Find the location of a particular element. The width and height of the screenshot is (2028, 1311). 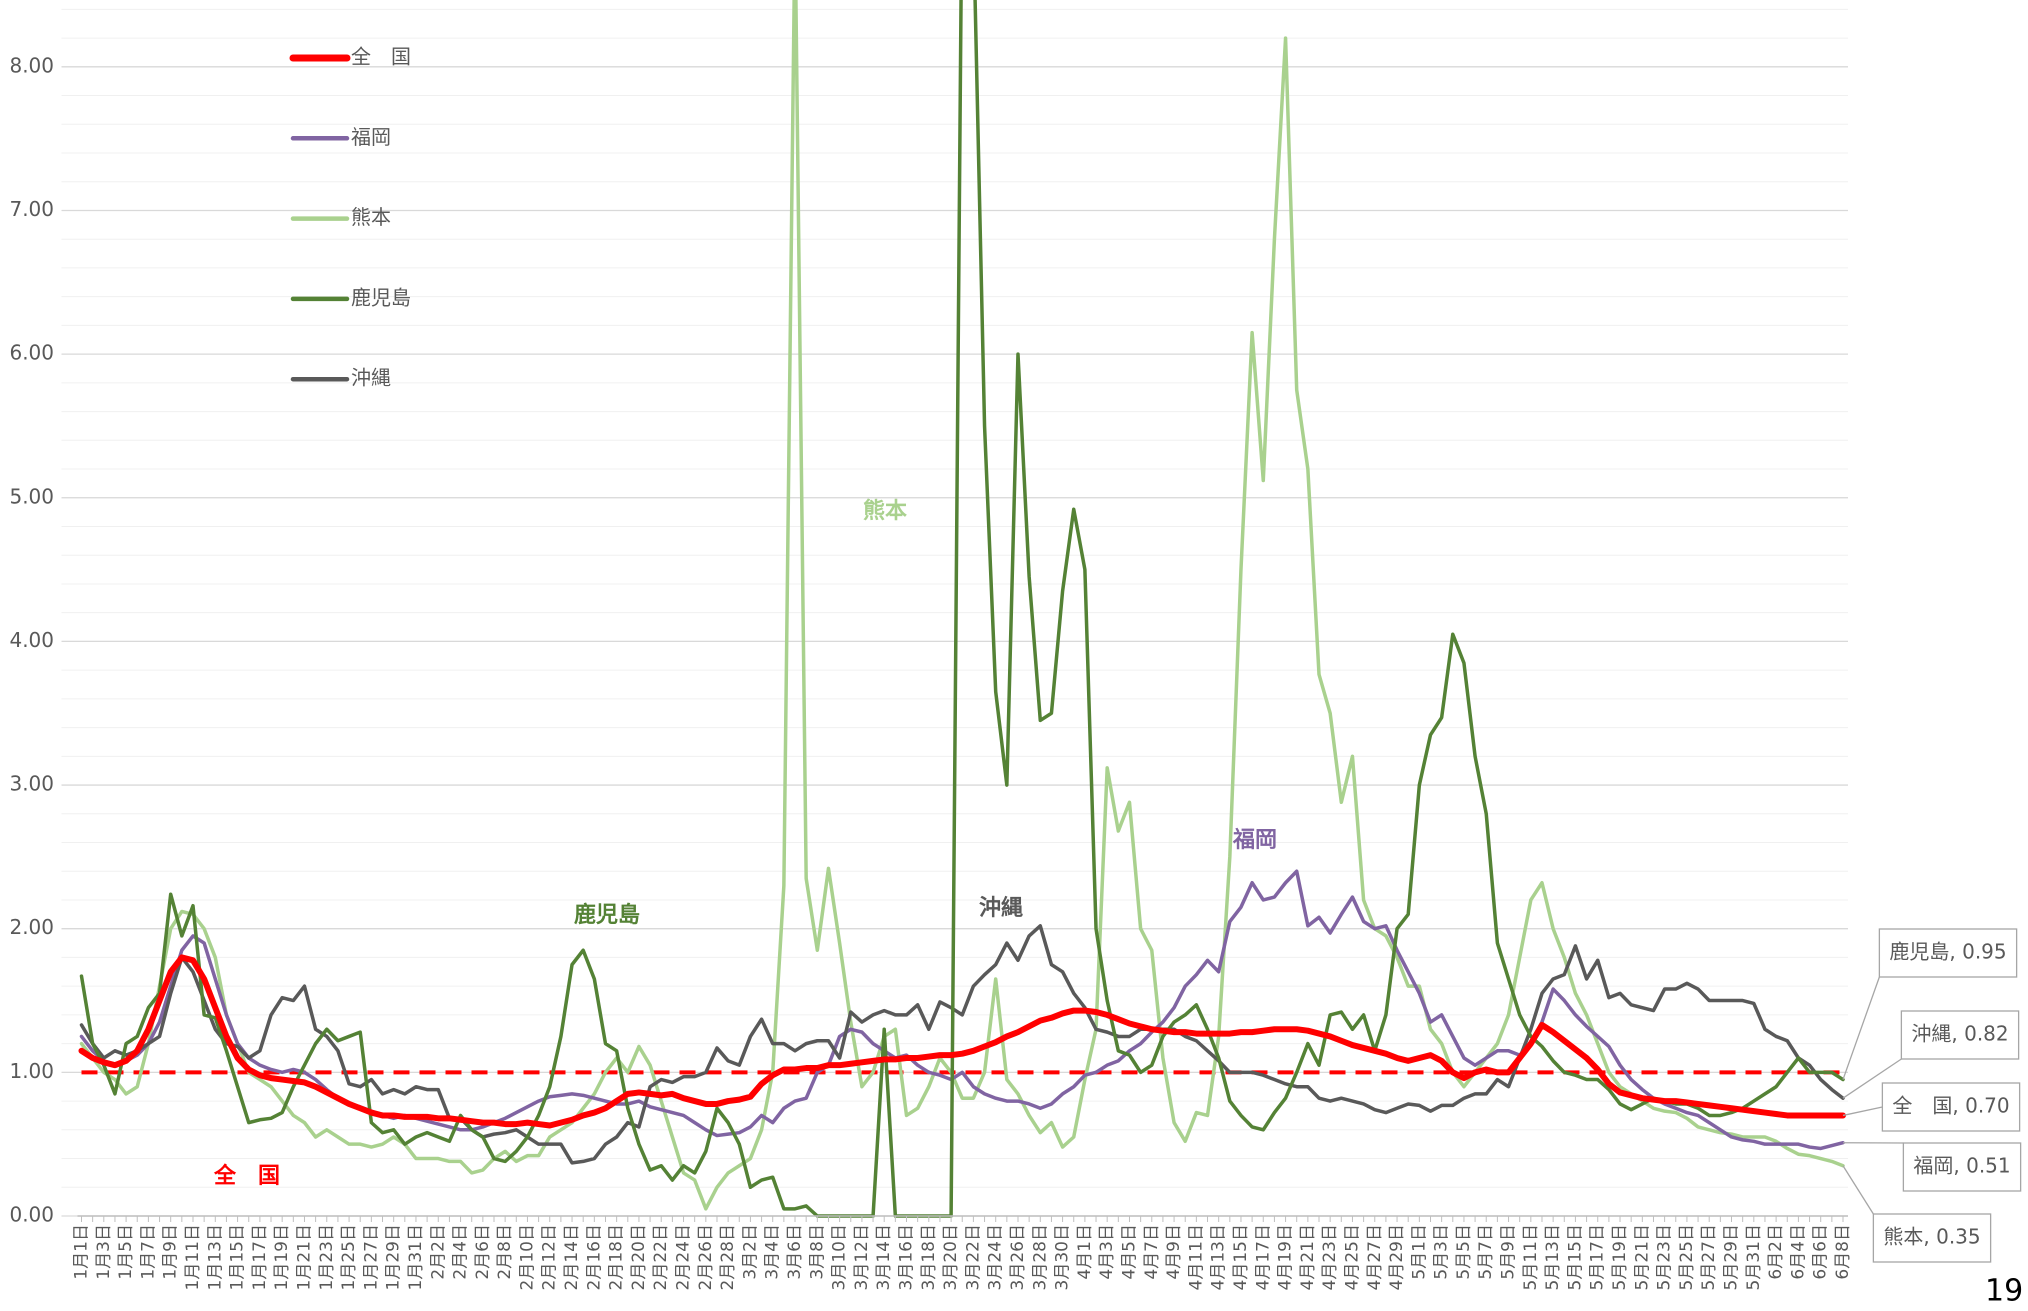

x-tick-label: 1月3日 is located at coordinates (104, 1252).